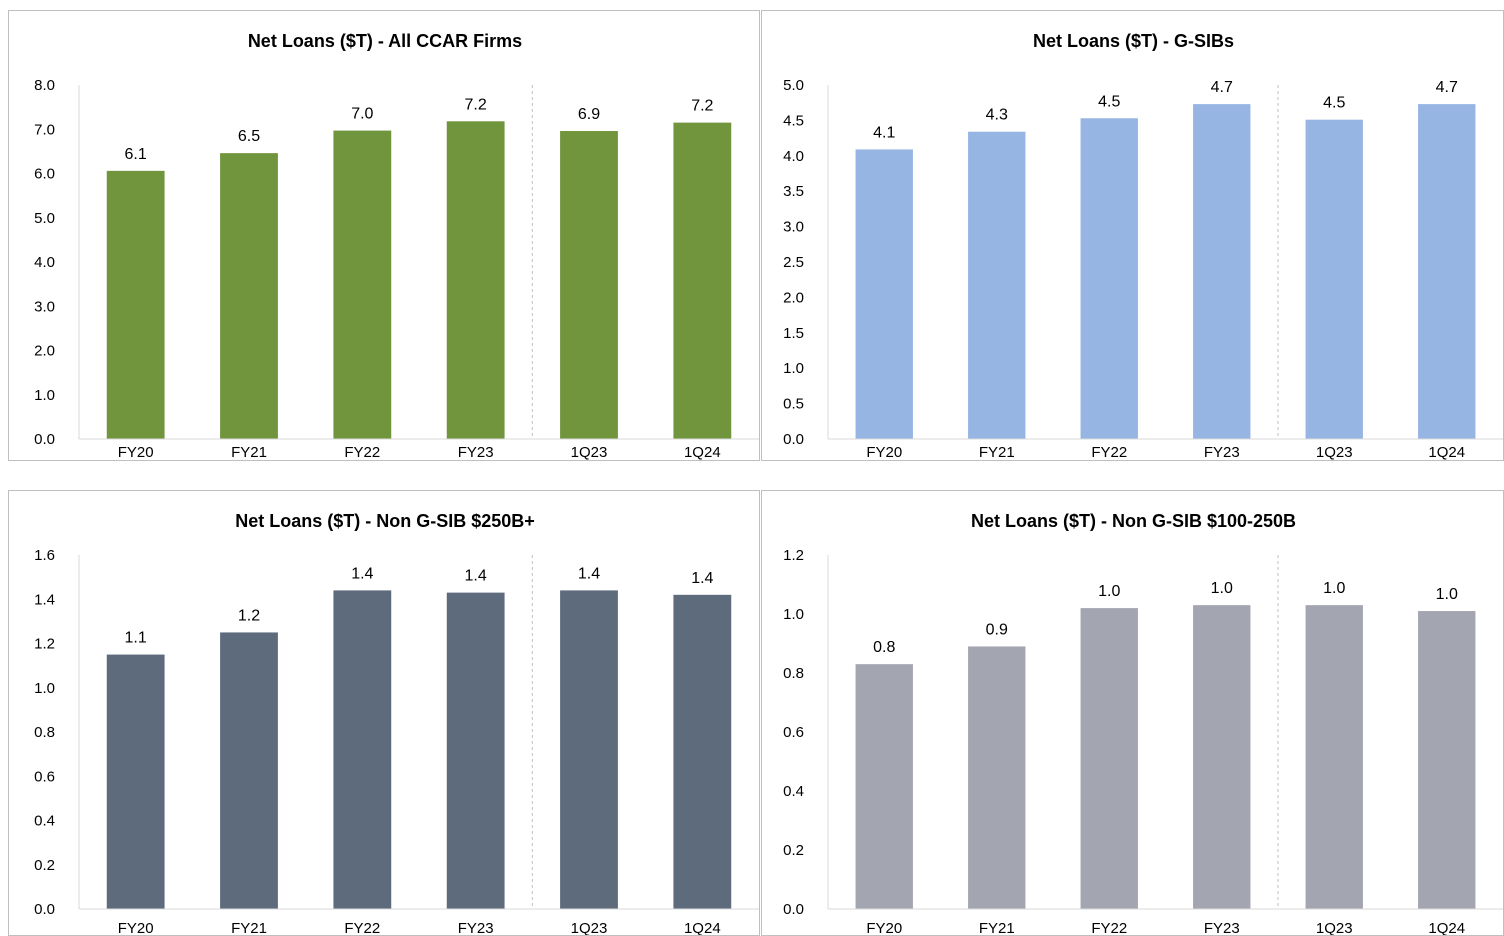  Describe the element at coordinates (997, 629) in the screenshot. I see `data-label: 0.9` at that location.